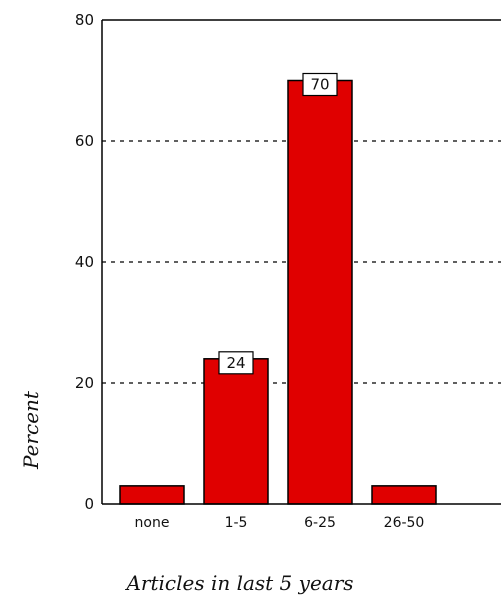 This screenshot has height=598, width=501. Describe the element at coordinates (238, 583) in the screenshot. I see `x-axis-title: Articles in last 5 years` at that location.